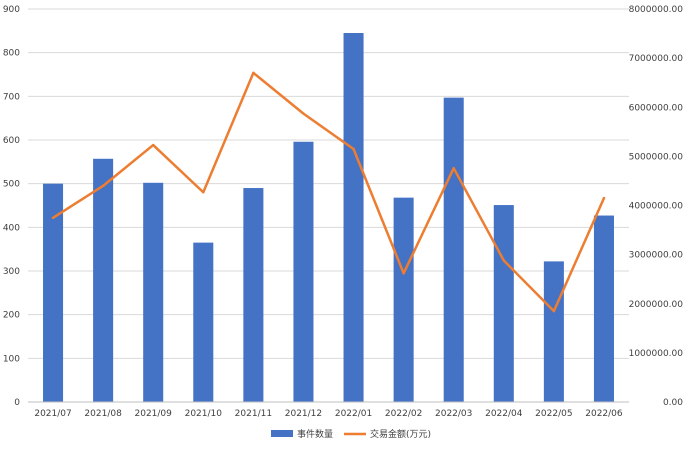  What do you see at coordinates (11, 185) in the screenshot?
I see `left-tick-label: 500` at bounding box center [11, 185].